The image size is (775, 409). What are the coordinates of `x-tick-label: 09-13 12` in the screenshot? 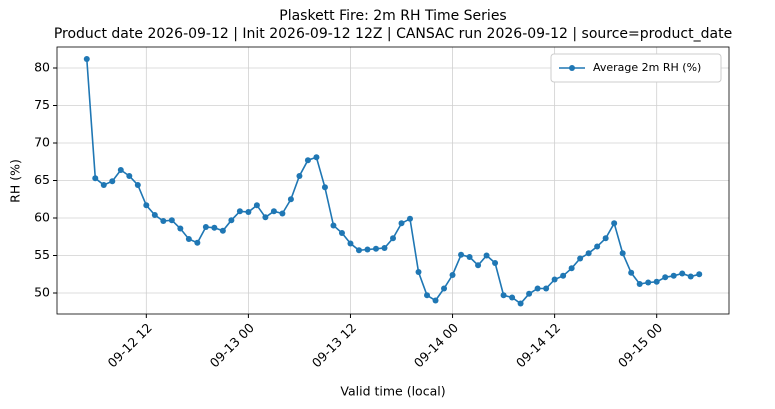 It's located at (334, 345).